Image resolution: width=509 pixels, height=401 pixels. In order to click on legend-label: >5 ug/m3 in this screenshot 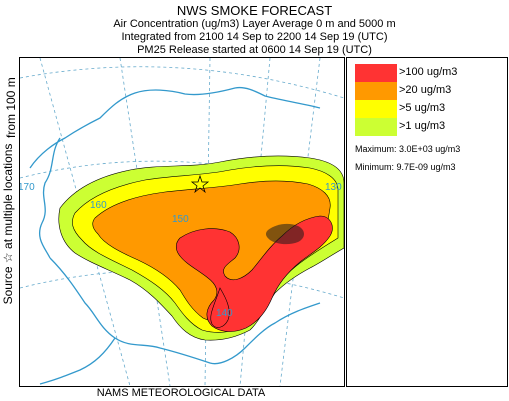, I will do `click(422, 108)`.